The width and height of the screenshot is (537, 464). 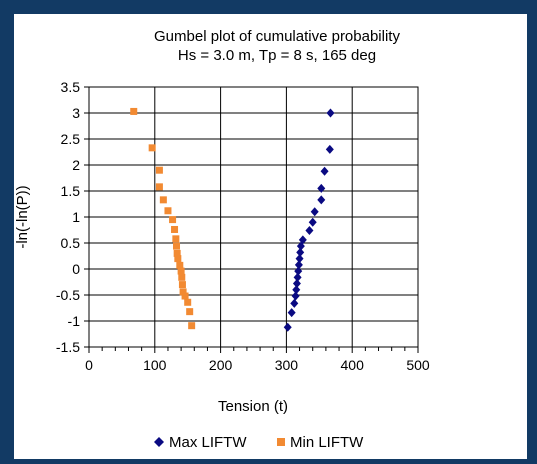 What do you see at coordinates (253, 406) in the screenshot?
I see `x-axis-label: Tension (t)` at bounding box center [253, 406].